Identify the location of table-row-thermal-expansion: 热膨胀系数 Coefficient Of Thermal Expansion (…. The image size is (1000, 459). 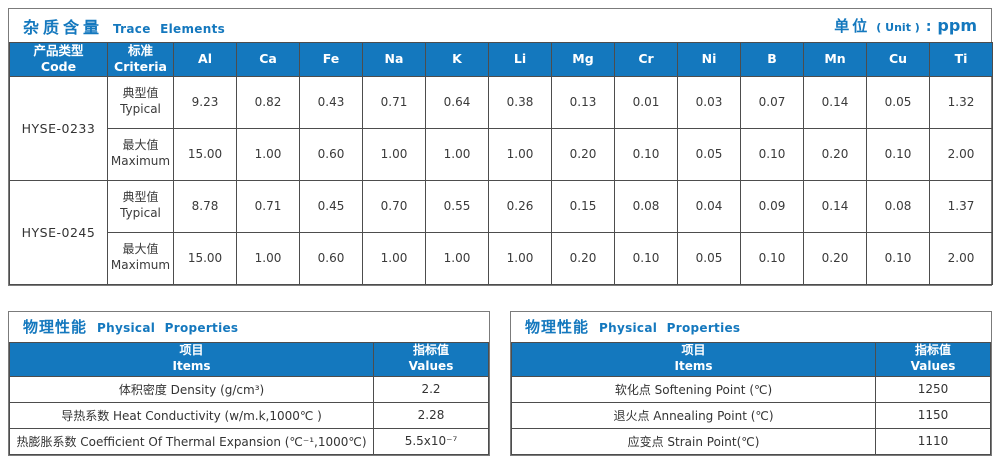
(248, 441).